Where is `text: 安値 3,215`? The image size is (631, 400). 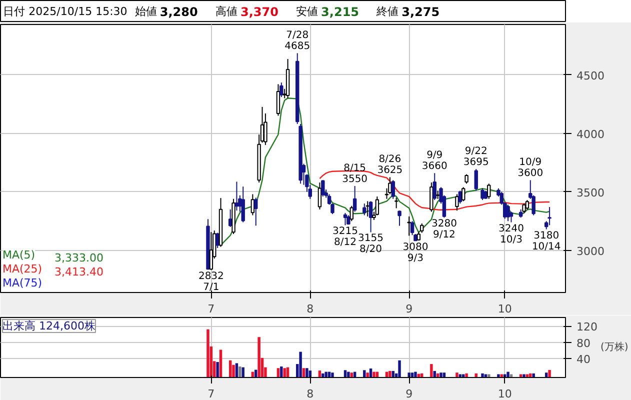 text: 安値 3,215 is located at coordinates (328, 12).